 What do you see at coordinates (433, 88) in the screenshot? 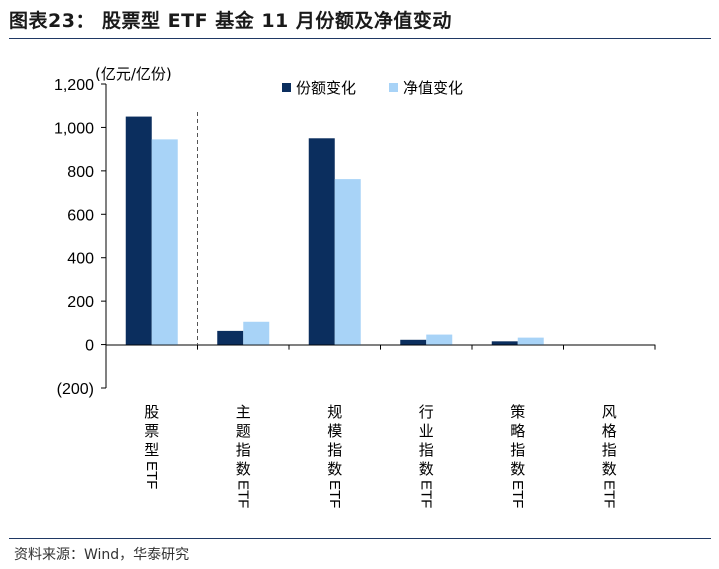
I see `legend-label: 净值变化` at bounding box center [433, 88].